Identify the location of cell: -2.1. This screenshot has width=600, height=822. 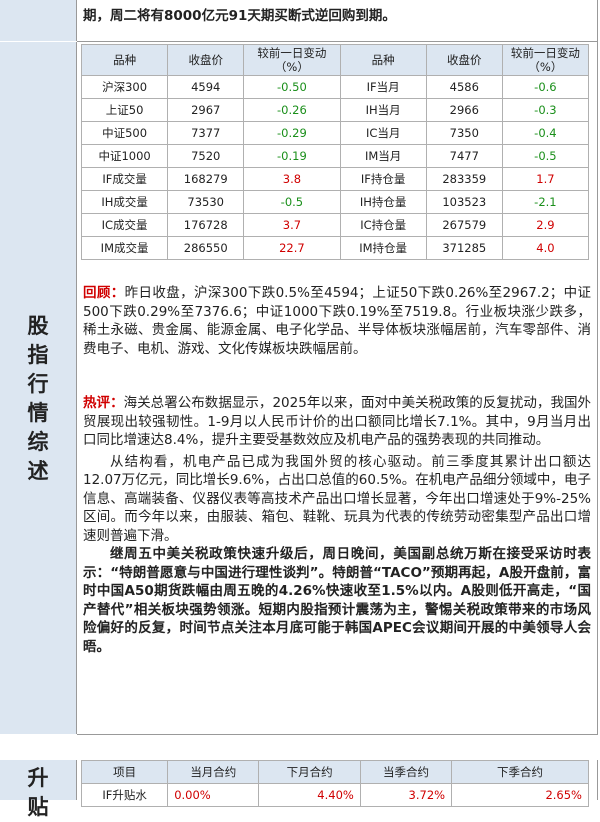
(545, 202).